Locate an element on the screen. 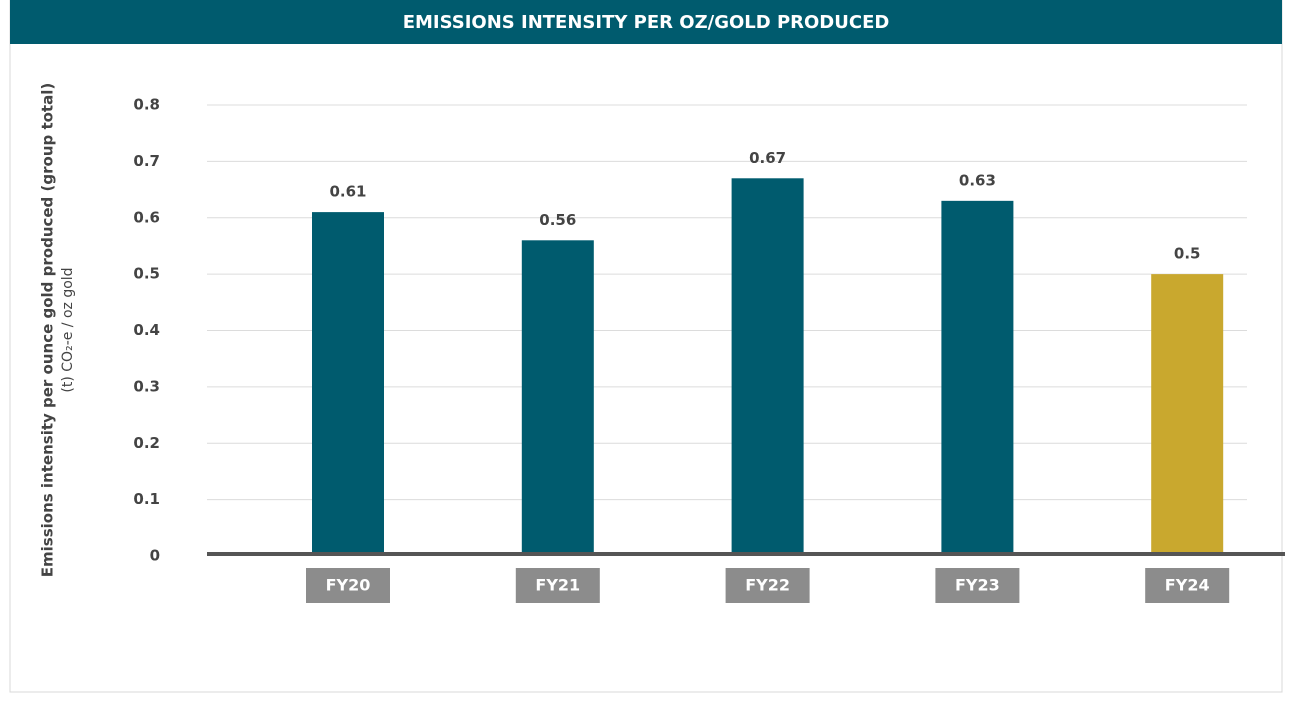 Image resolution: width=1292 pixels, height=704 pixels. chart-title: EMISSIONS INTENSITY PER OZ/GOLD PRODUCED is located at coordinates (646, 22).